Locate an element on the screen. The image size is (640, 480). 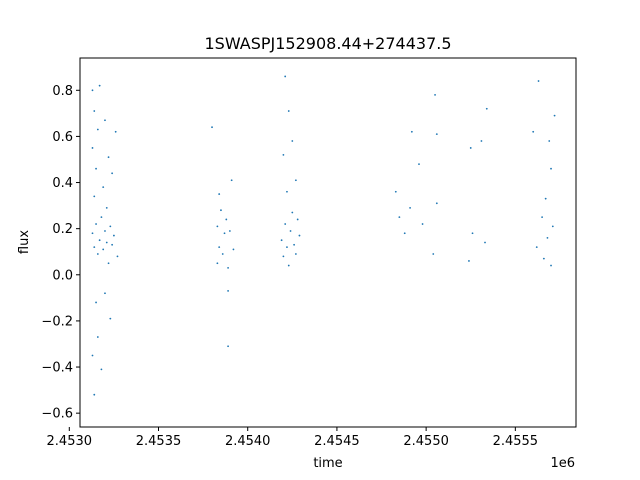
y-tick-label: −0.2 is located at coordinates (57, 321).